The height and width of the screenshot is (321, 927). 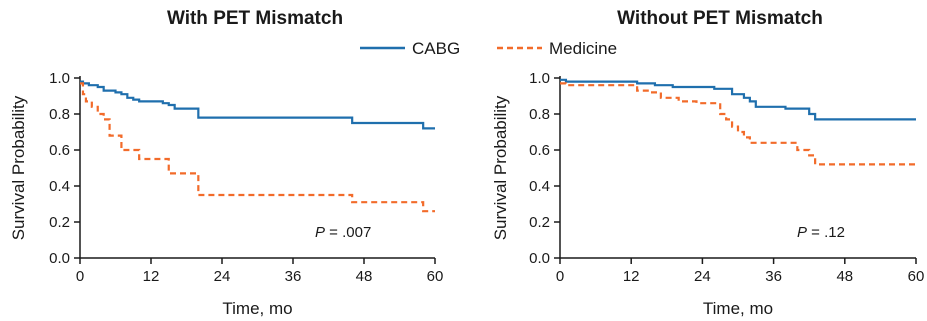 I want to click on chart-title: Without PET Mismatch, so click(x=720, y=18).